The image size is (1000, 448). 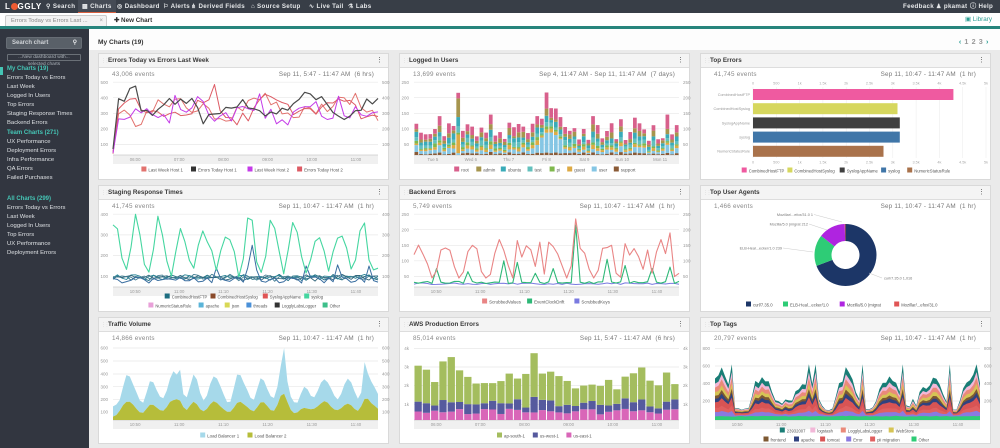 What do you see at coordinates (471, 159) in the screenshot?
I see `svg-text: Wed 6` at bounding box center [471, 159].